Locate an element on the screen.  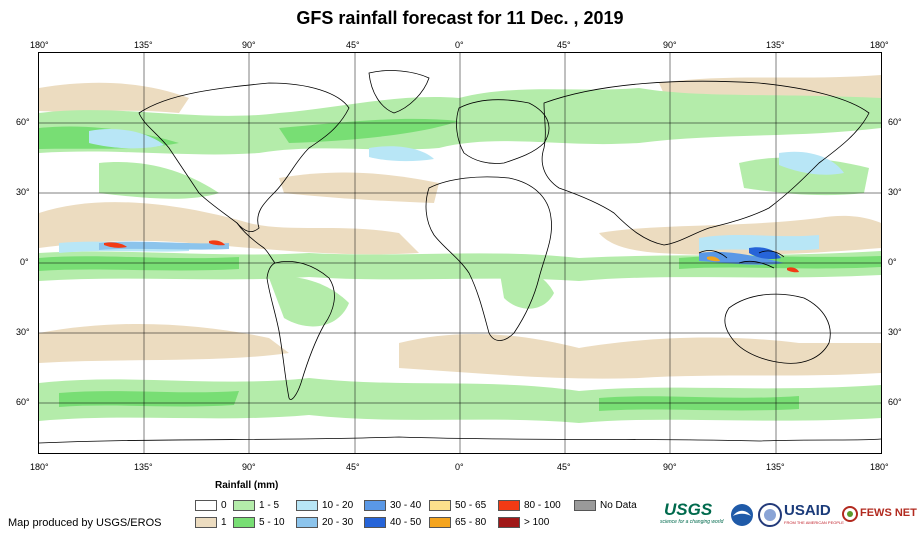
legend-label: 1 is located at coordinates (224, 522).